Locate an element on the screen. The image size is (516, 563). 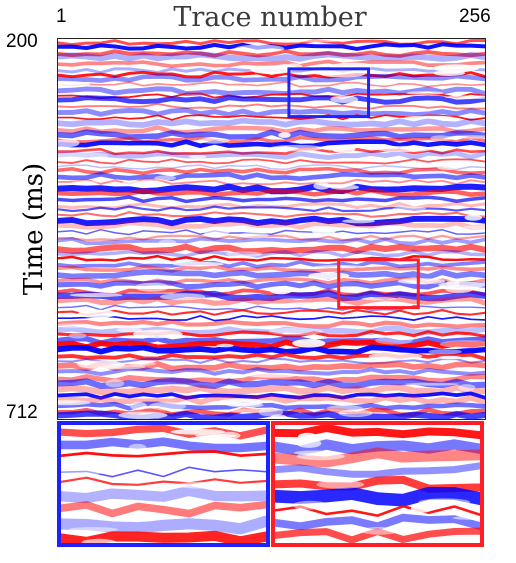
blue-inset-reflectors is located at coordinates (163, 484).